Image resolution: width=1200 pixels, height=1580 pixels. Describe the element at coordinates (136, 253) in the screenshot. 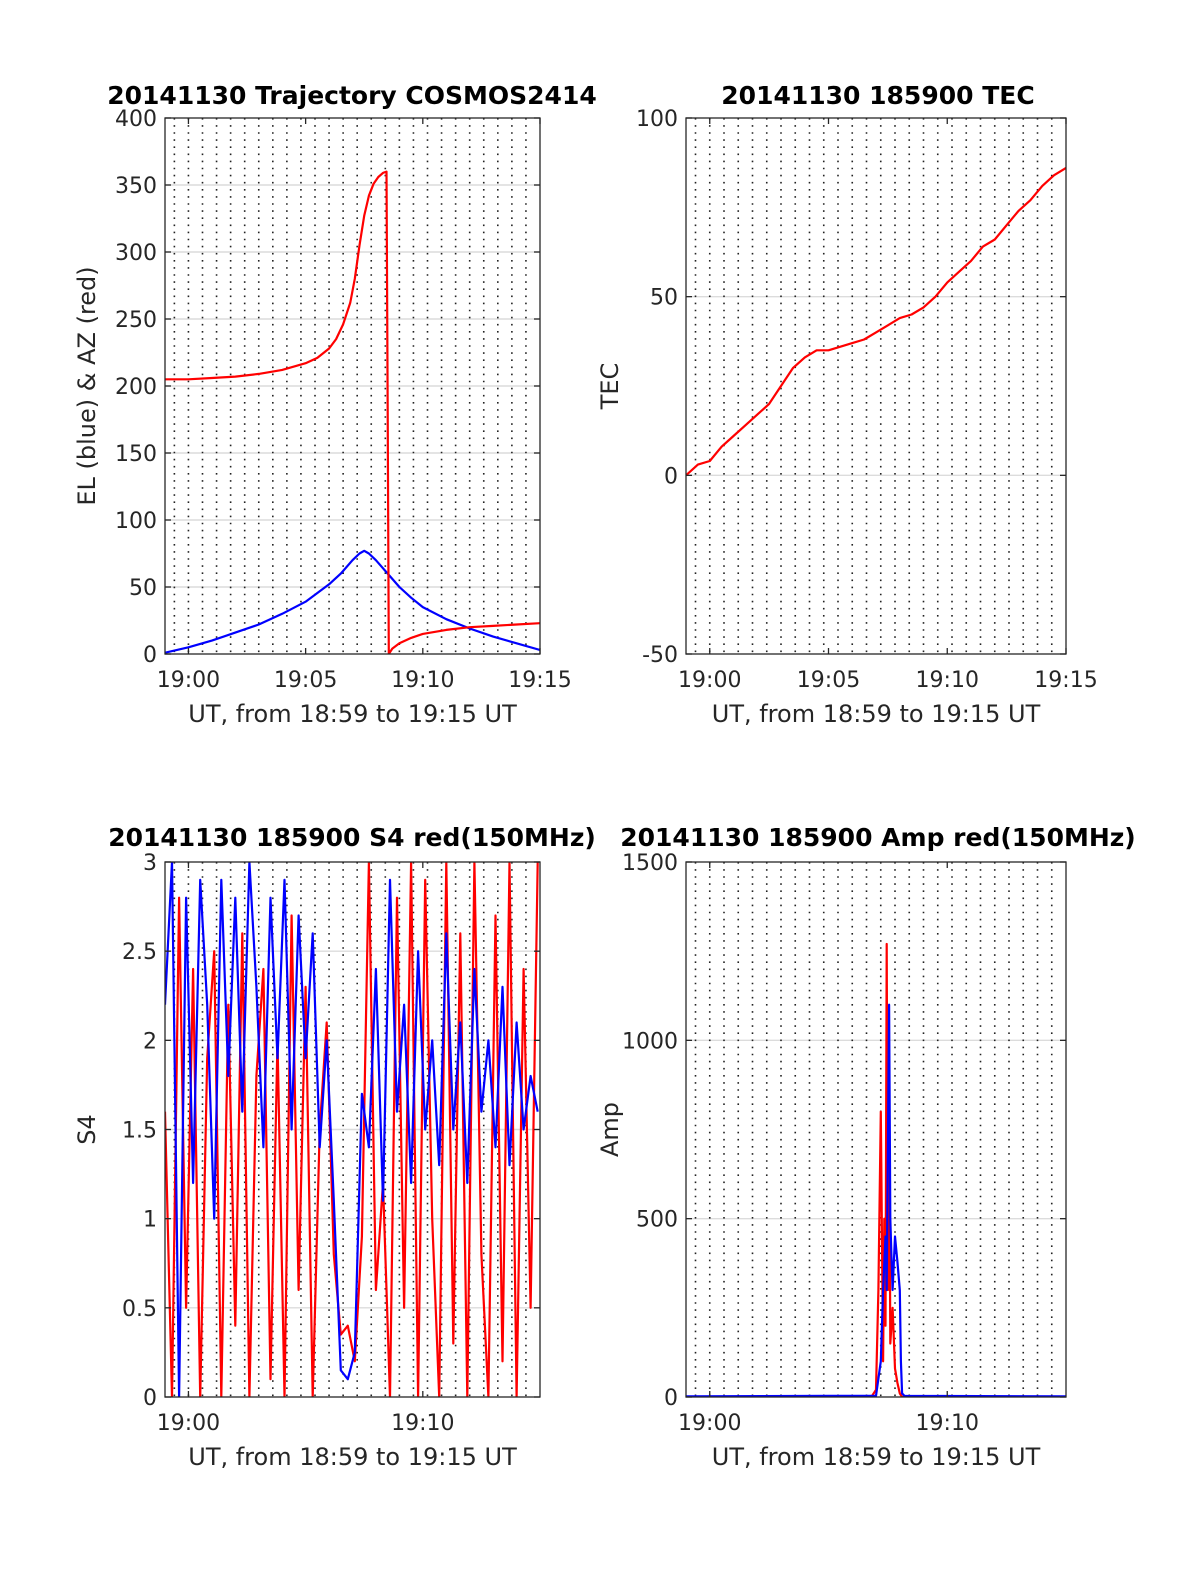

I see `trajectory-ytick-label: 300` at that location.